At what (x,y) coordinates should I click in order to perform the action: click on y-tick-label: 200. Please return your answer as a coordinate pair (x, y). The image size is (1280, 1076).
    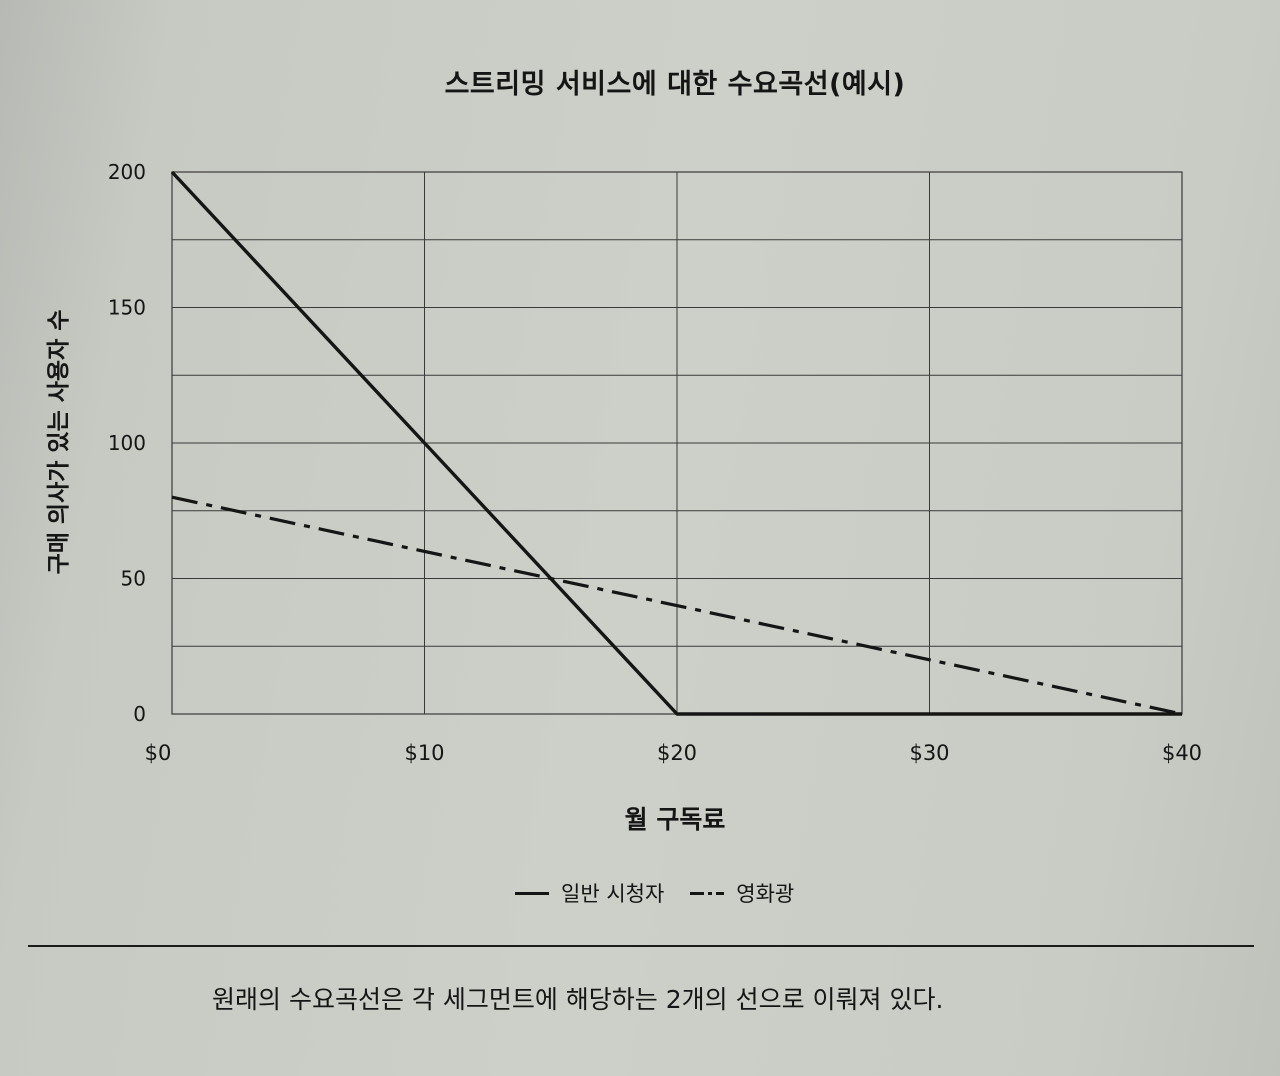
    Looking at the image, I should click on (127, 172).